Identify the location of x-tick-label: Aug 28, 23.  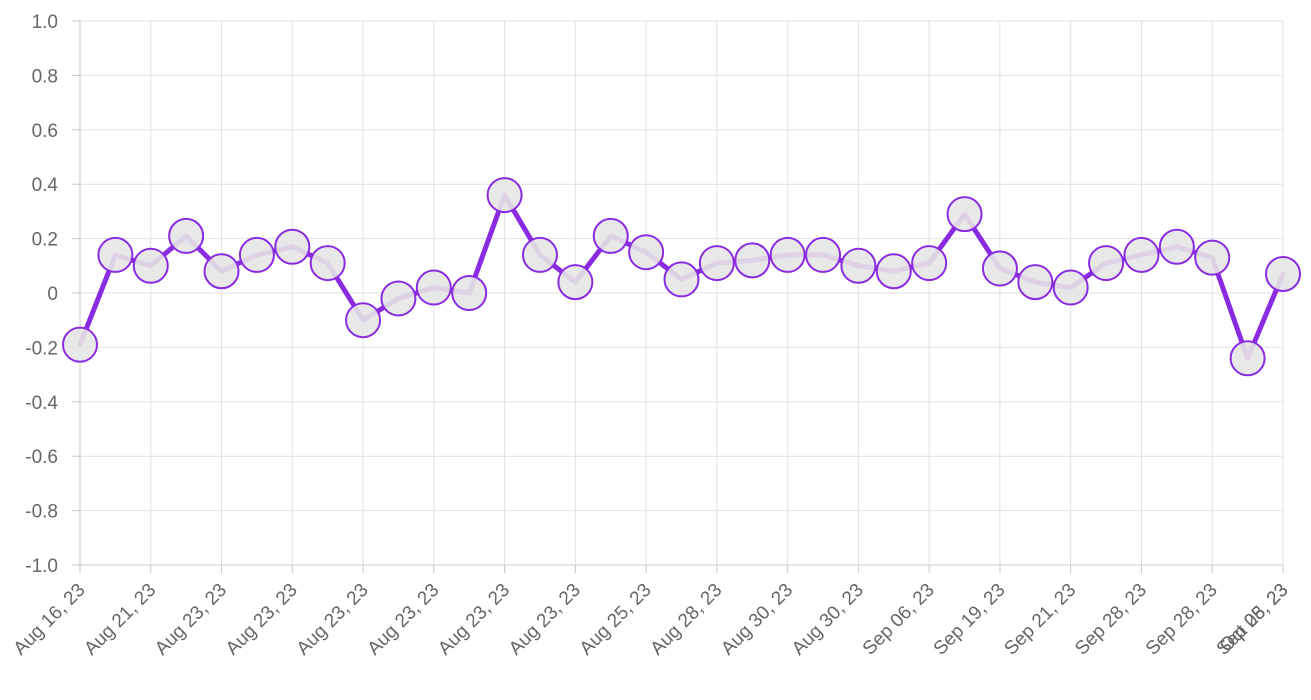
(687, 620).